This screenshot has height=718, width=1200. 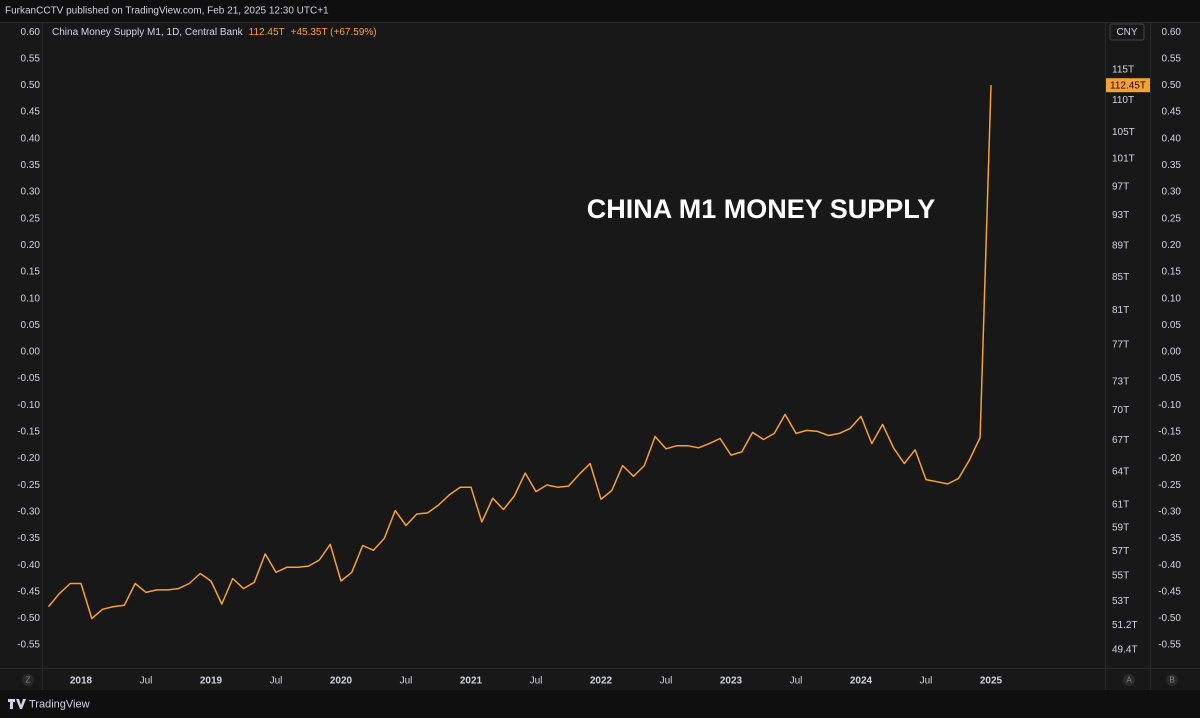 I want to click on y-tick-label-right: 0.50, so click(x=1172, y=85).